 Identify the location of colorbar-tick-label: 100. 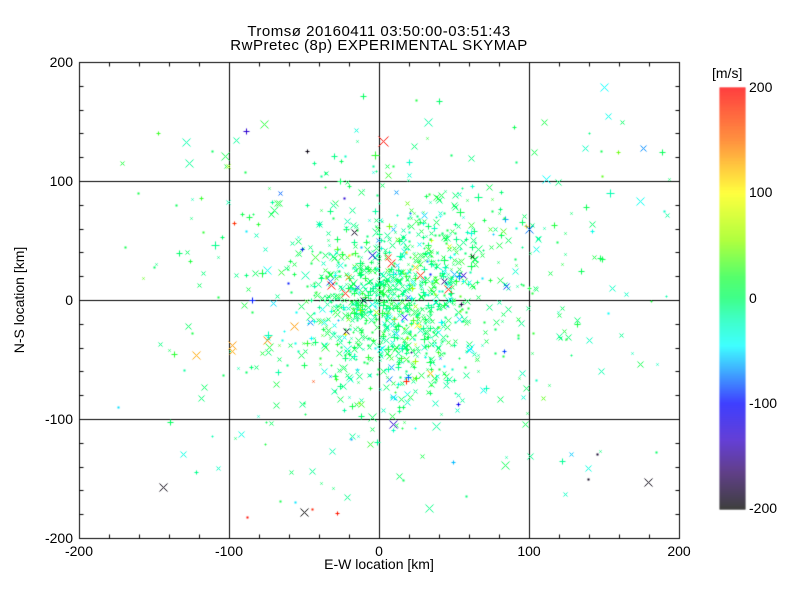
(761, 192).